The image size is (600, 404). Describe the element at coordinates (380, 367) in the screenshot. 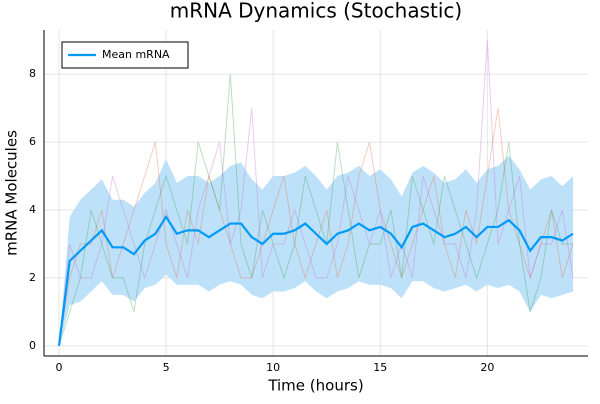

I see `x-tick-label: 15` at that location.